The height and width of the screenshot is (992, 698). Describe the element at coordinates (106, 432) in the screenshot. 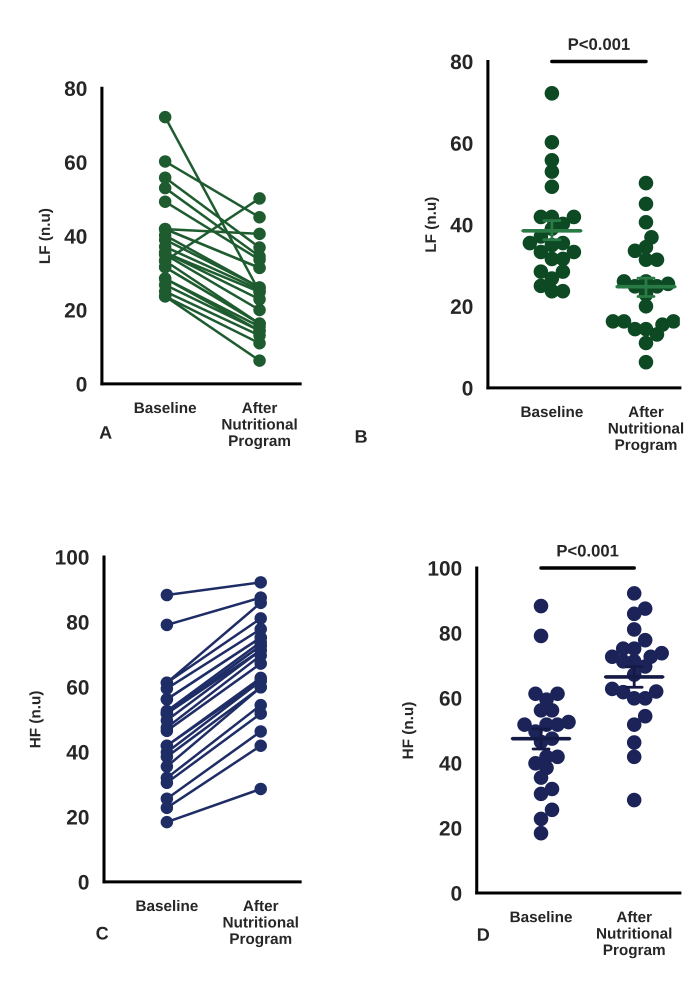

I see `text: A` at that location.